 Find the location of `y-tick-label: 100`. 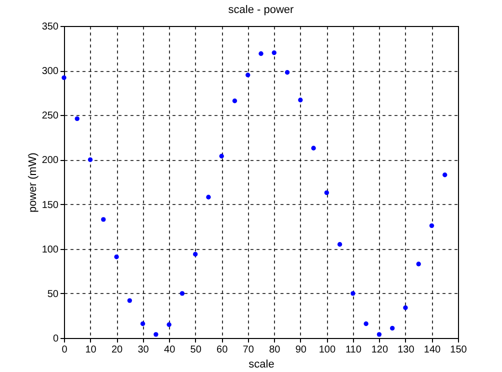

y-tick-label: 100 is located at coordinates (50, 250).